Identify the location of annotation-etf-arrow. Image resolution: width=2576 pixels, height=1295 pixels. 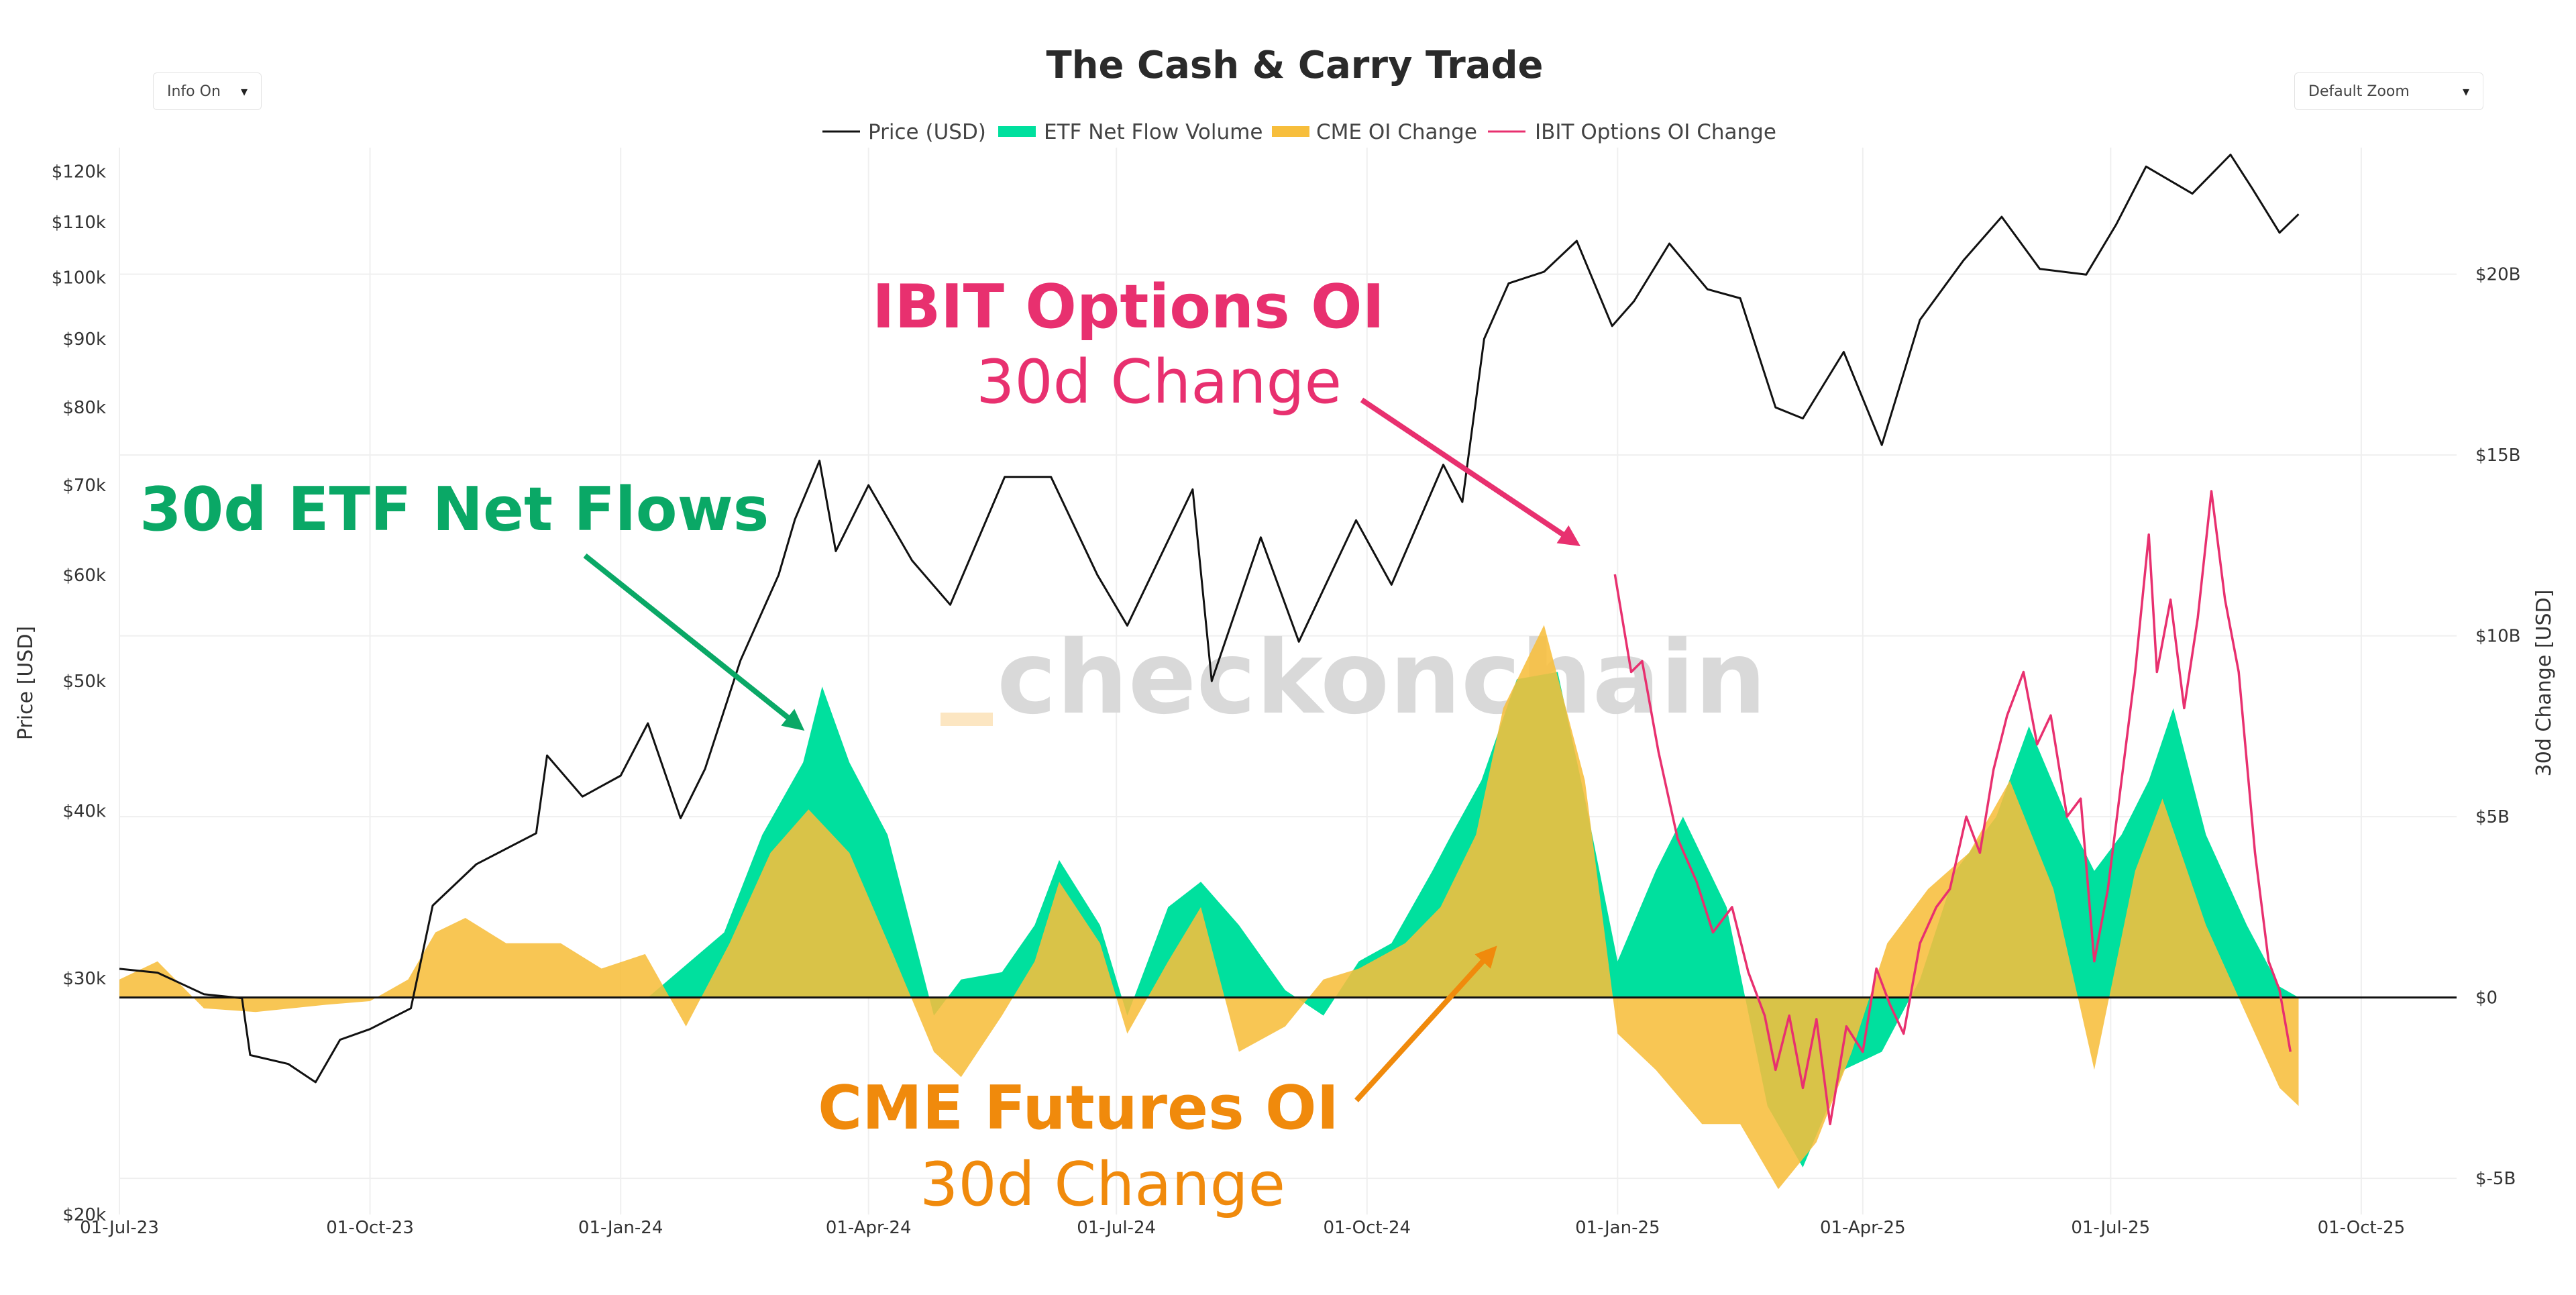
(694, 642).